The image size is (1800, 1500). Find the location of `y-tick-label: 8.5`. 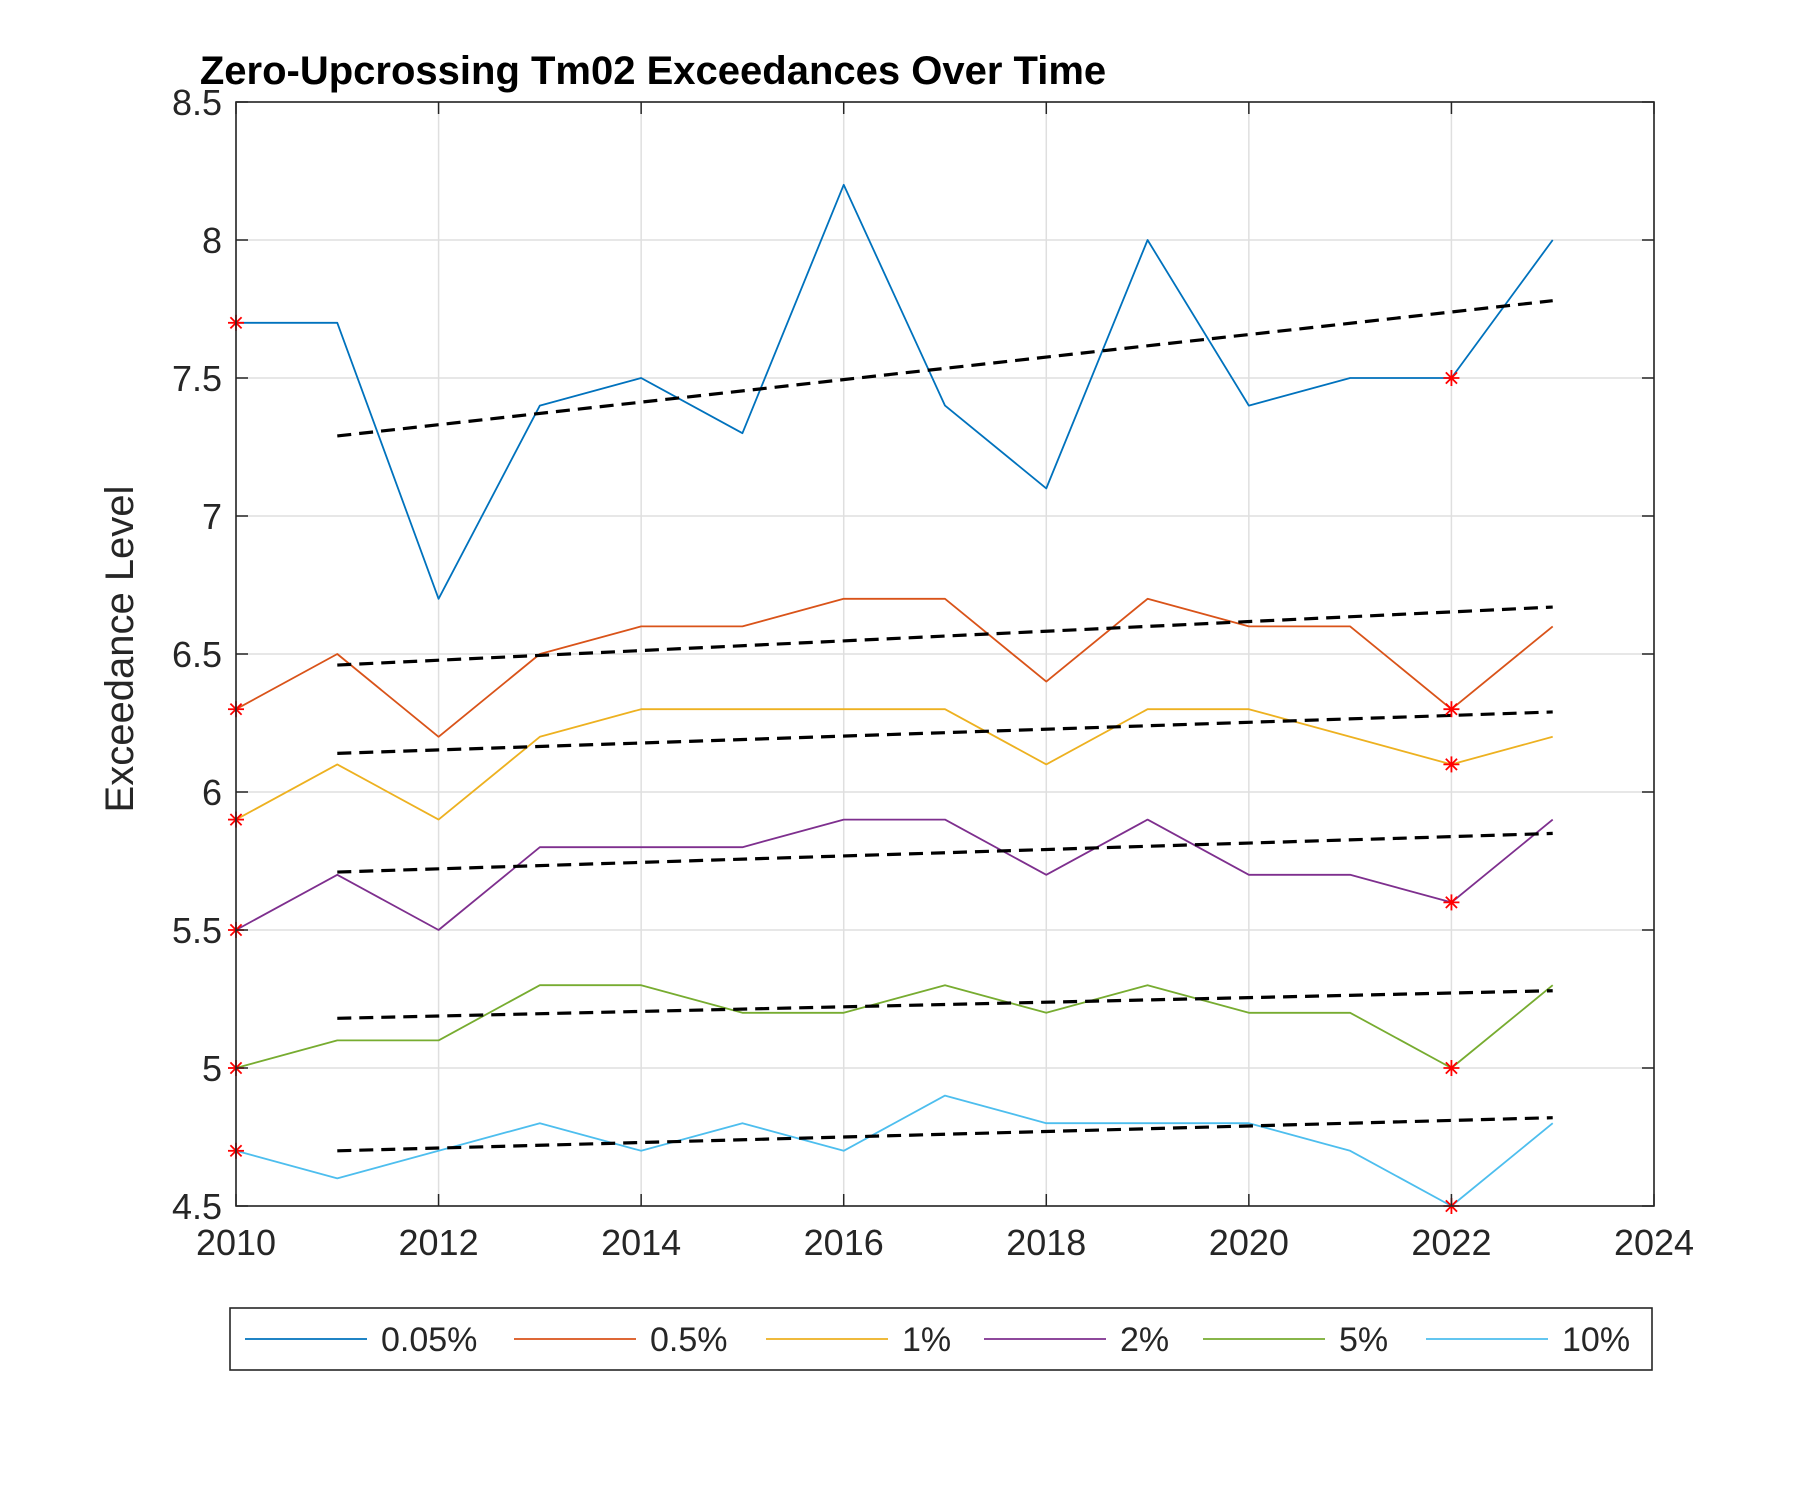

y-tick-label: 8.5 is located at coordinates (197, 102).